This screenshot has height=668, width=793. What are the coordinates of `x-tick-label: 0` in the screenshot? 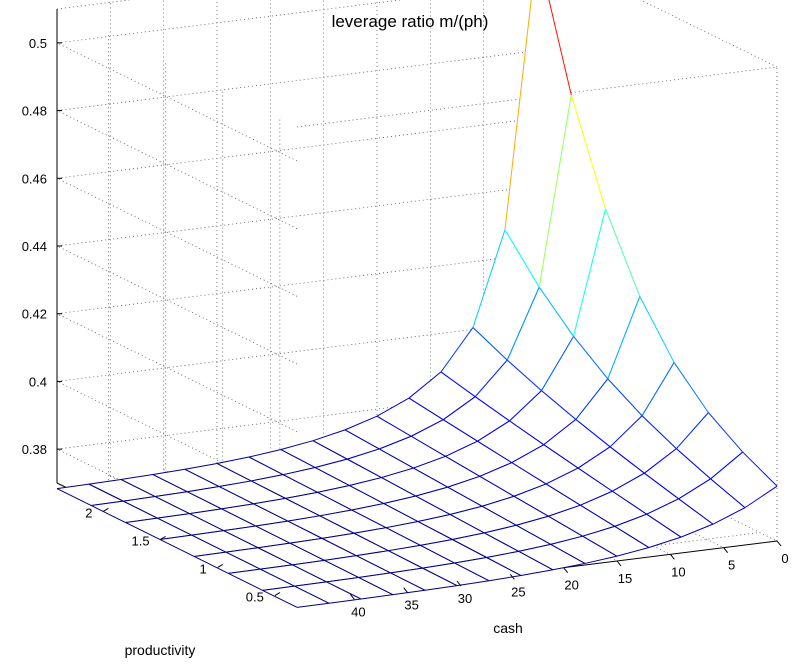 It's located at (784, 558).